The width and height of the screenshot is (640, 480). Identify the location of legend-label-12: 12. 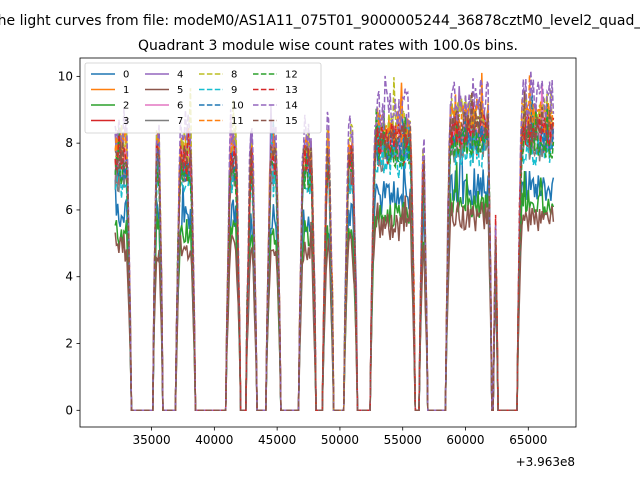
(291, 75).